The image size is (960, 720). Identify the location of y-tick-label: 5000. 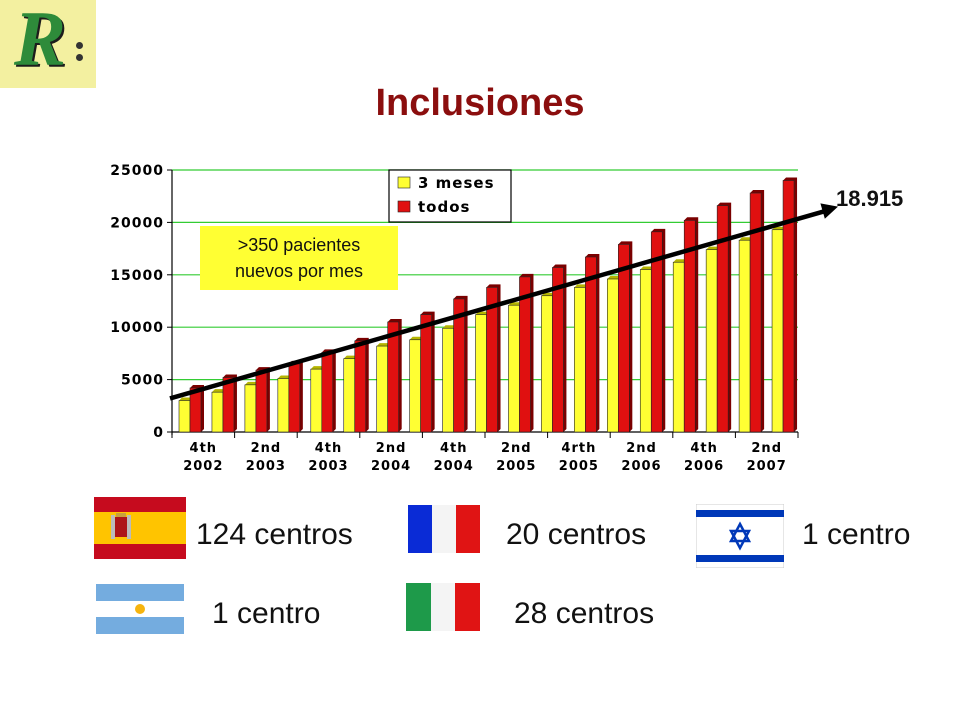
(142, 381).